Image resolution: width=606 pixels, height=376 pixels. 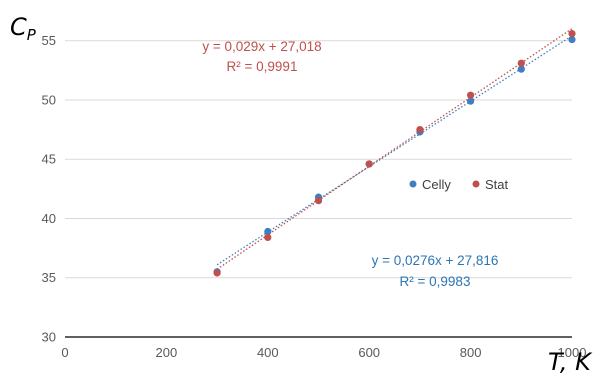 I want to click on y-axis-label-main: C, so click(x=18, y=27).